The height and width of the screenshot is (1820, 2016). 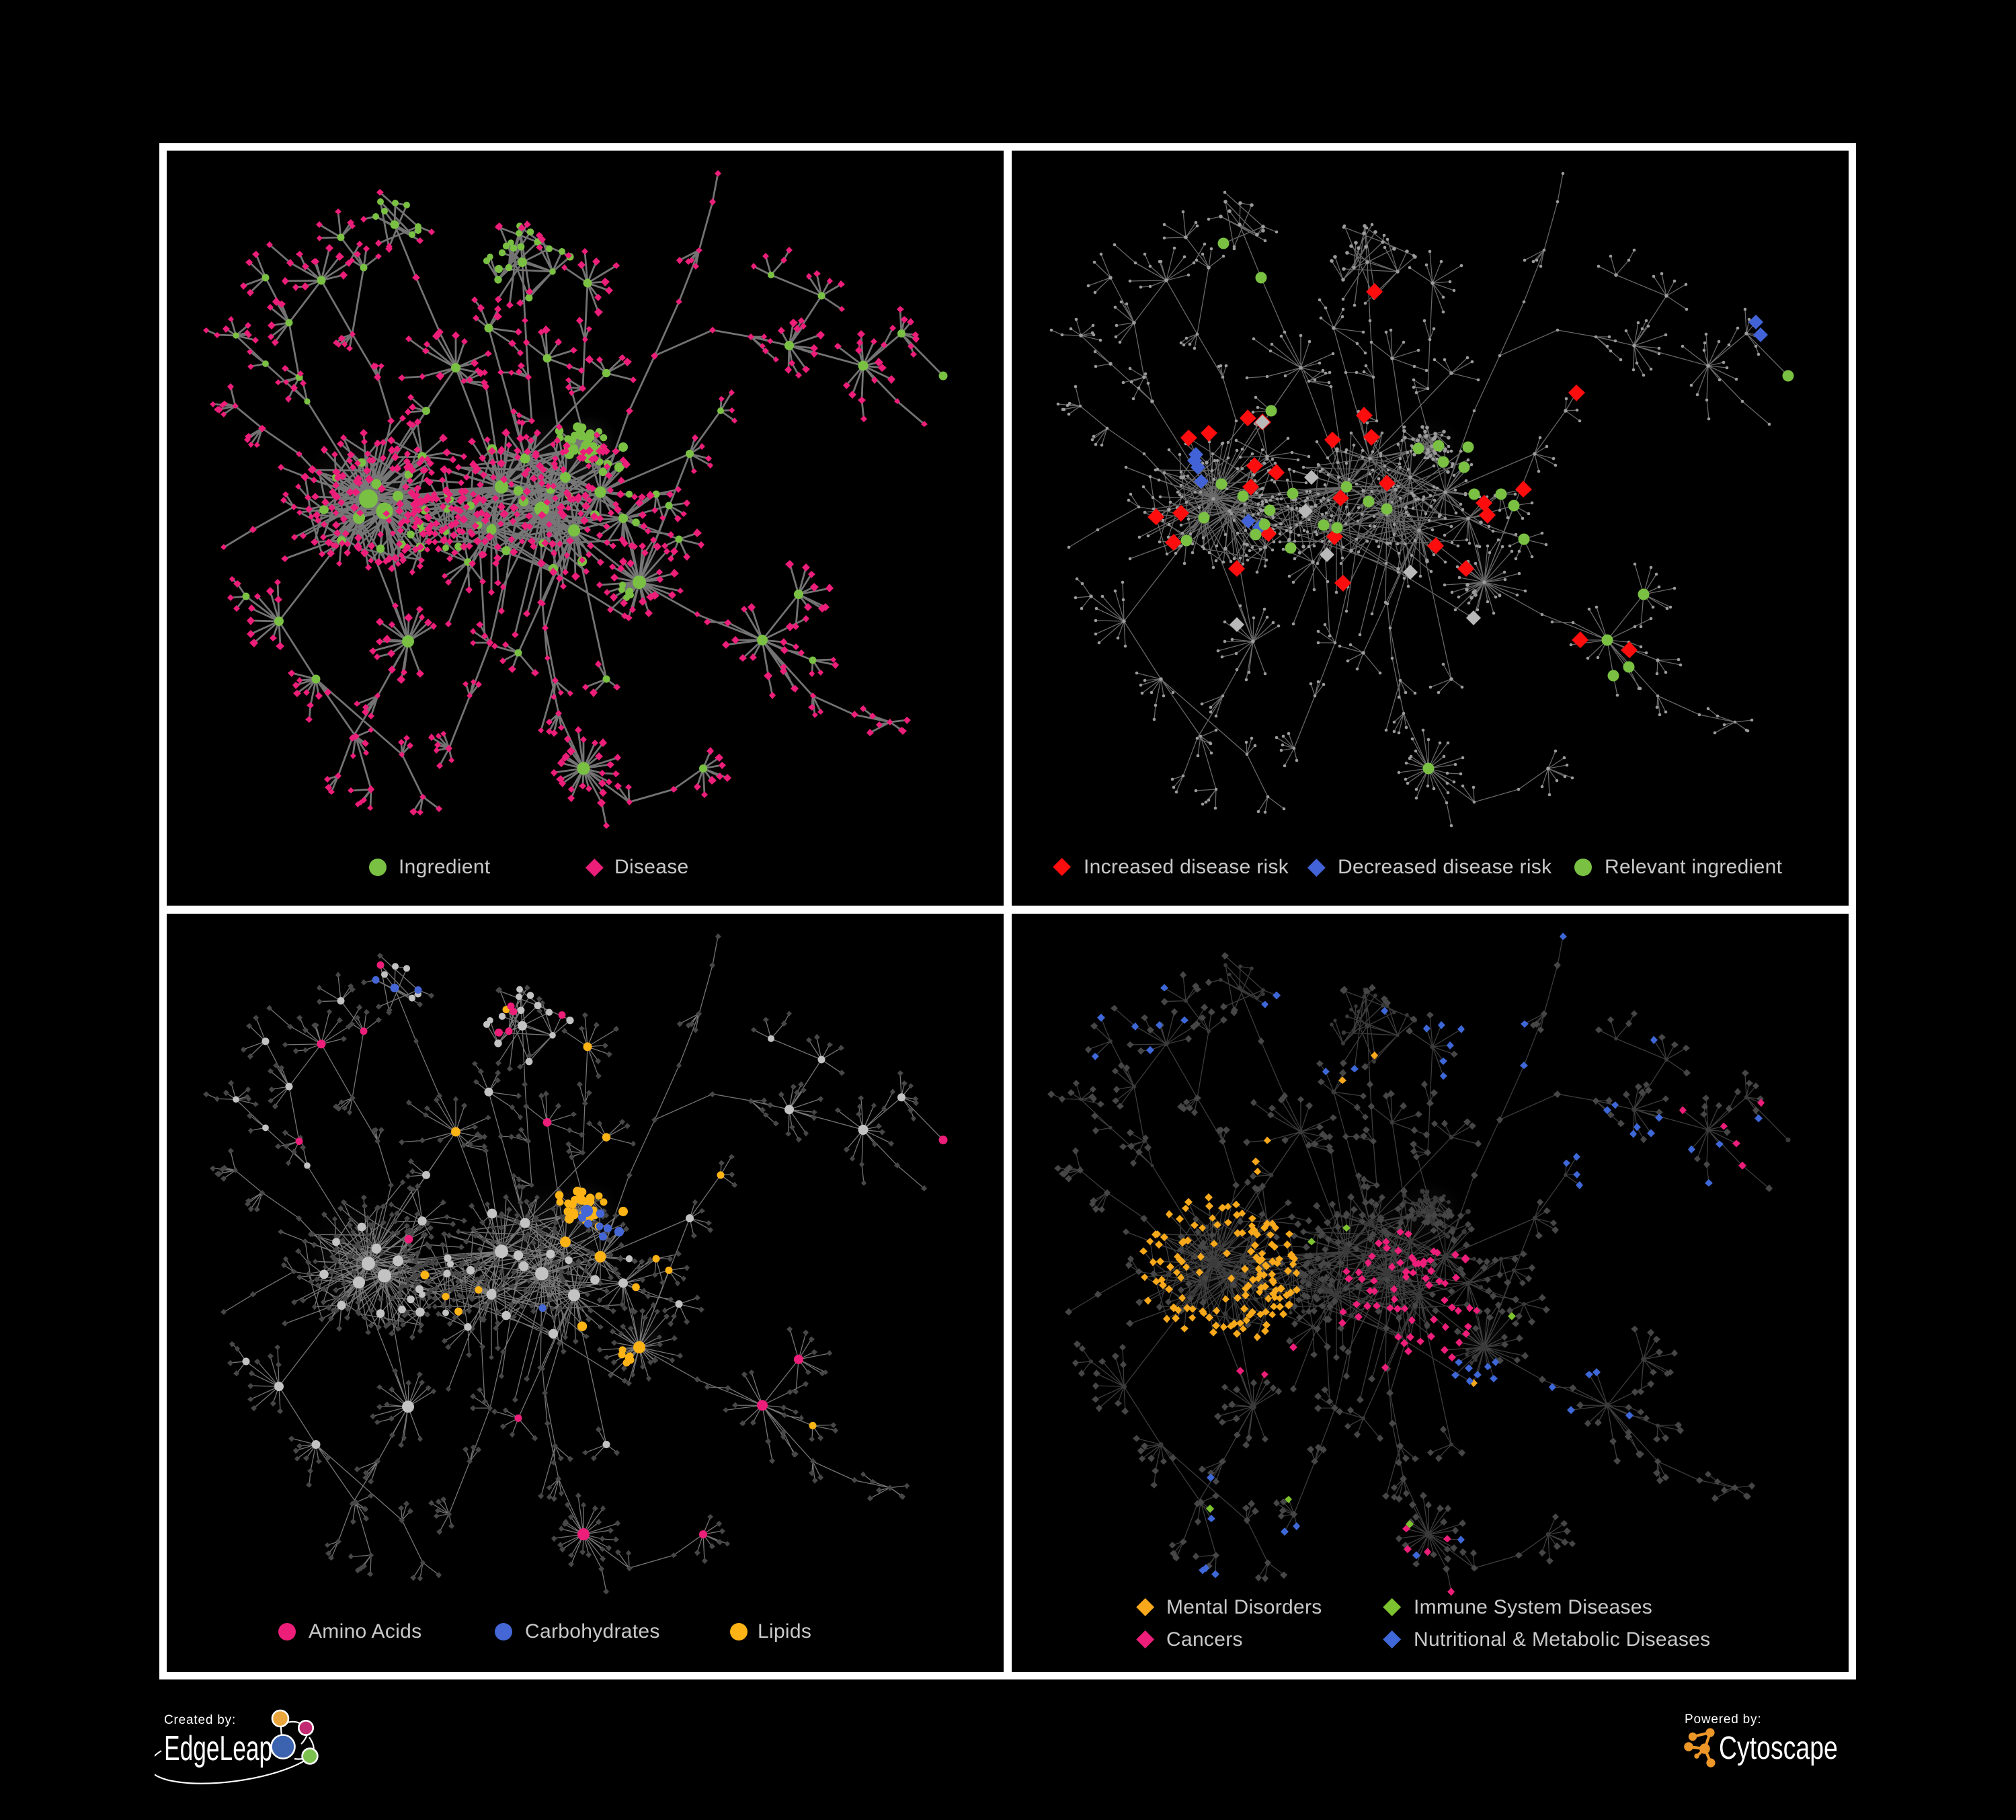 What do you see at coordinates (1723, 1719) in the screenshot?
I see `svg-text: Powered by:` at bounding box center [1723, 1719].